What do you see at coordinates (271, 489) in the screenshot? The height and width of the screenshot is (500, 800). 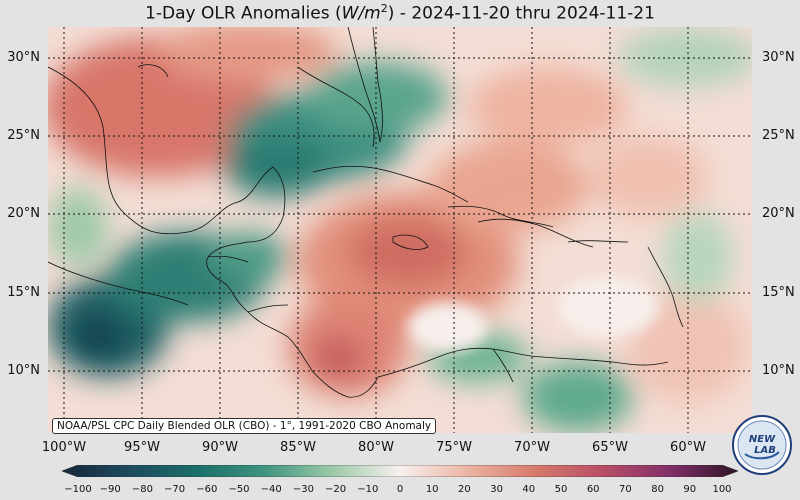 I see `colorbar-tick-label: −40` at bounding box center [271, 489].